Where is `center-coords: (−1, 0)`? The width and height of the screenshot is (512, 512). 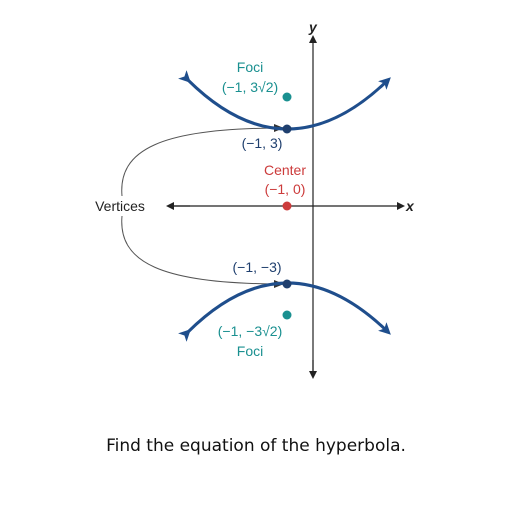
center-coords: (−1, 0) is located at coordinates (285, 189).